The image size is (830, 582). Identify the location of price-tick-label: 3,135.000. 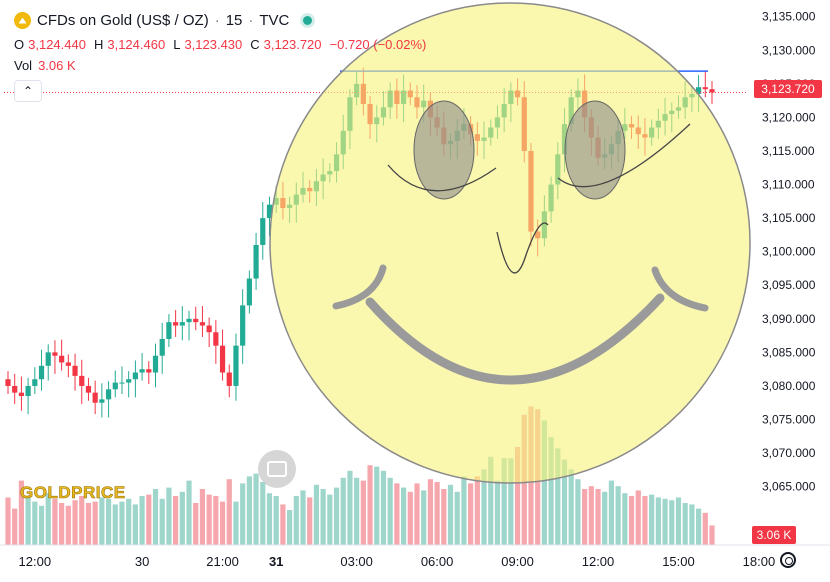
(789, 17).